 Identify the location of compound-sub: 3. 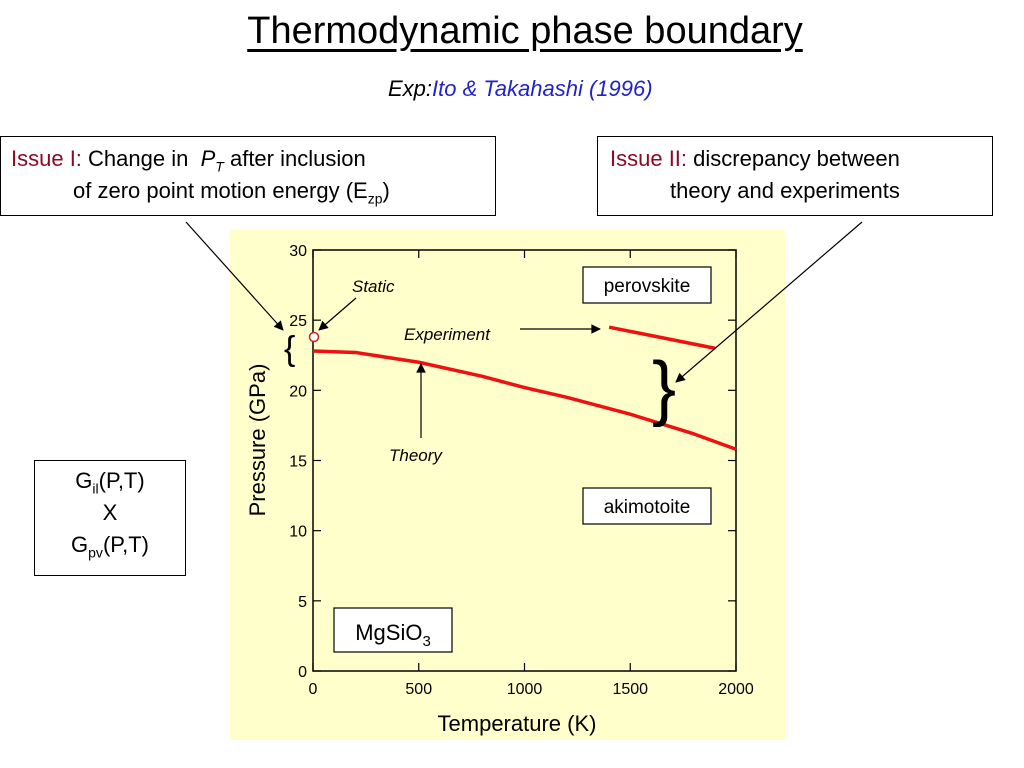
(426, 641).